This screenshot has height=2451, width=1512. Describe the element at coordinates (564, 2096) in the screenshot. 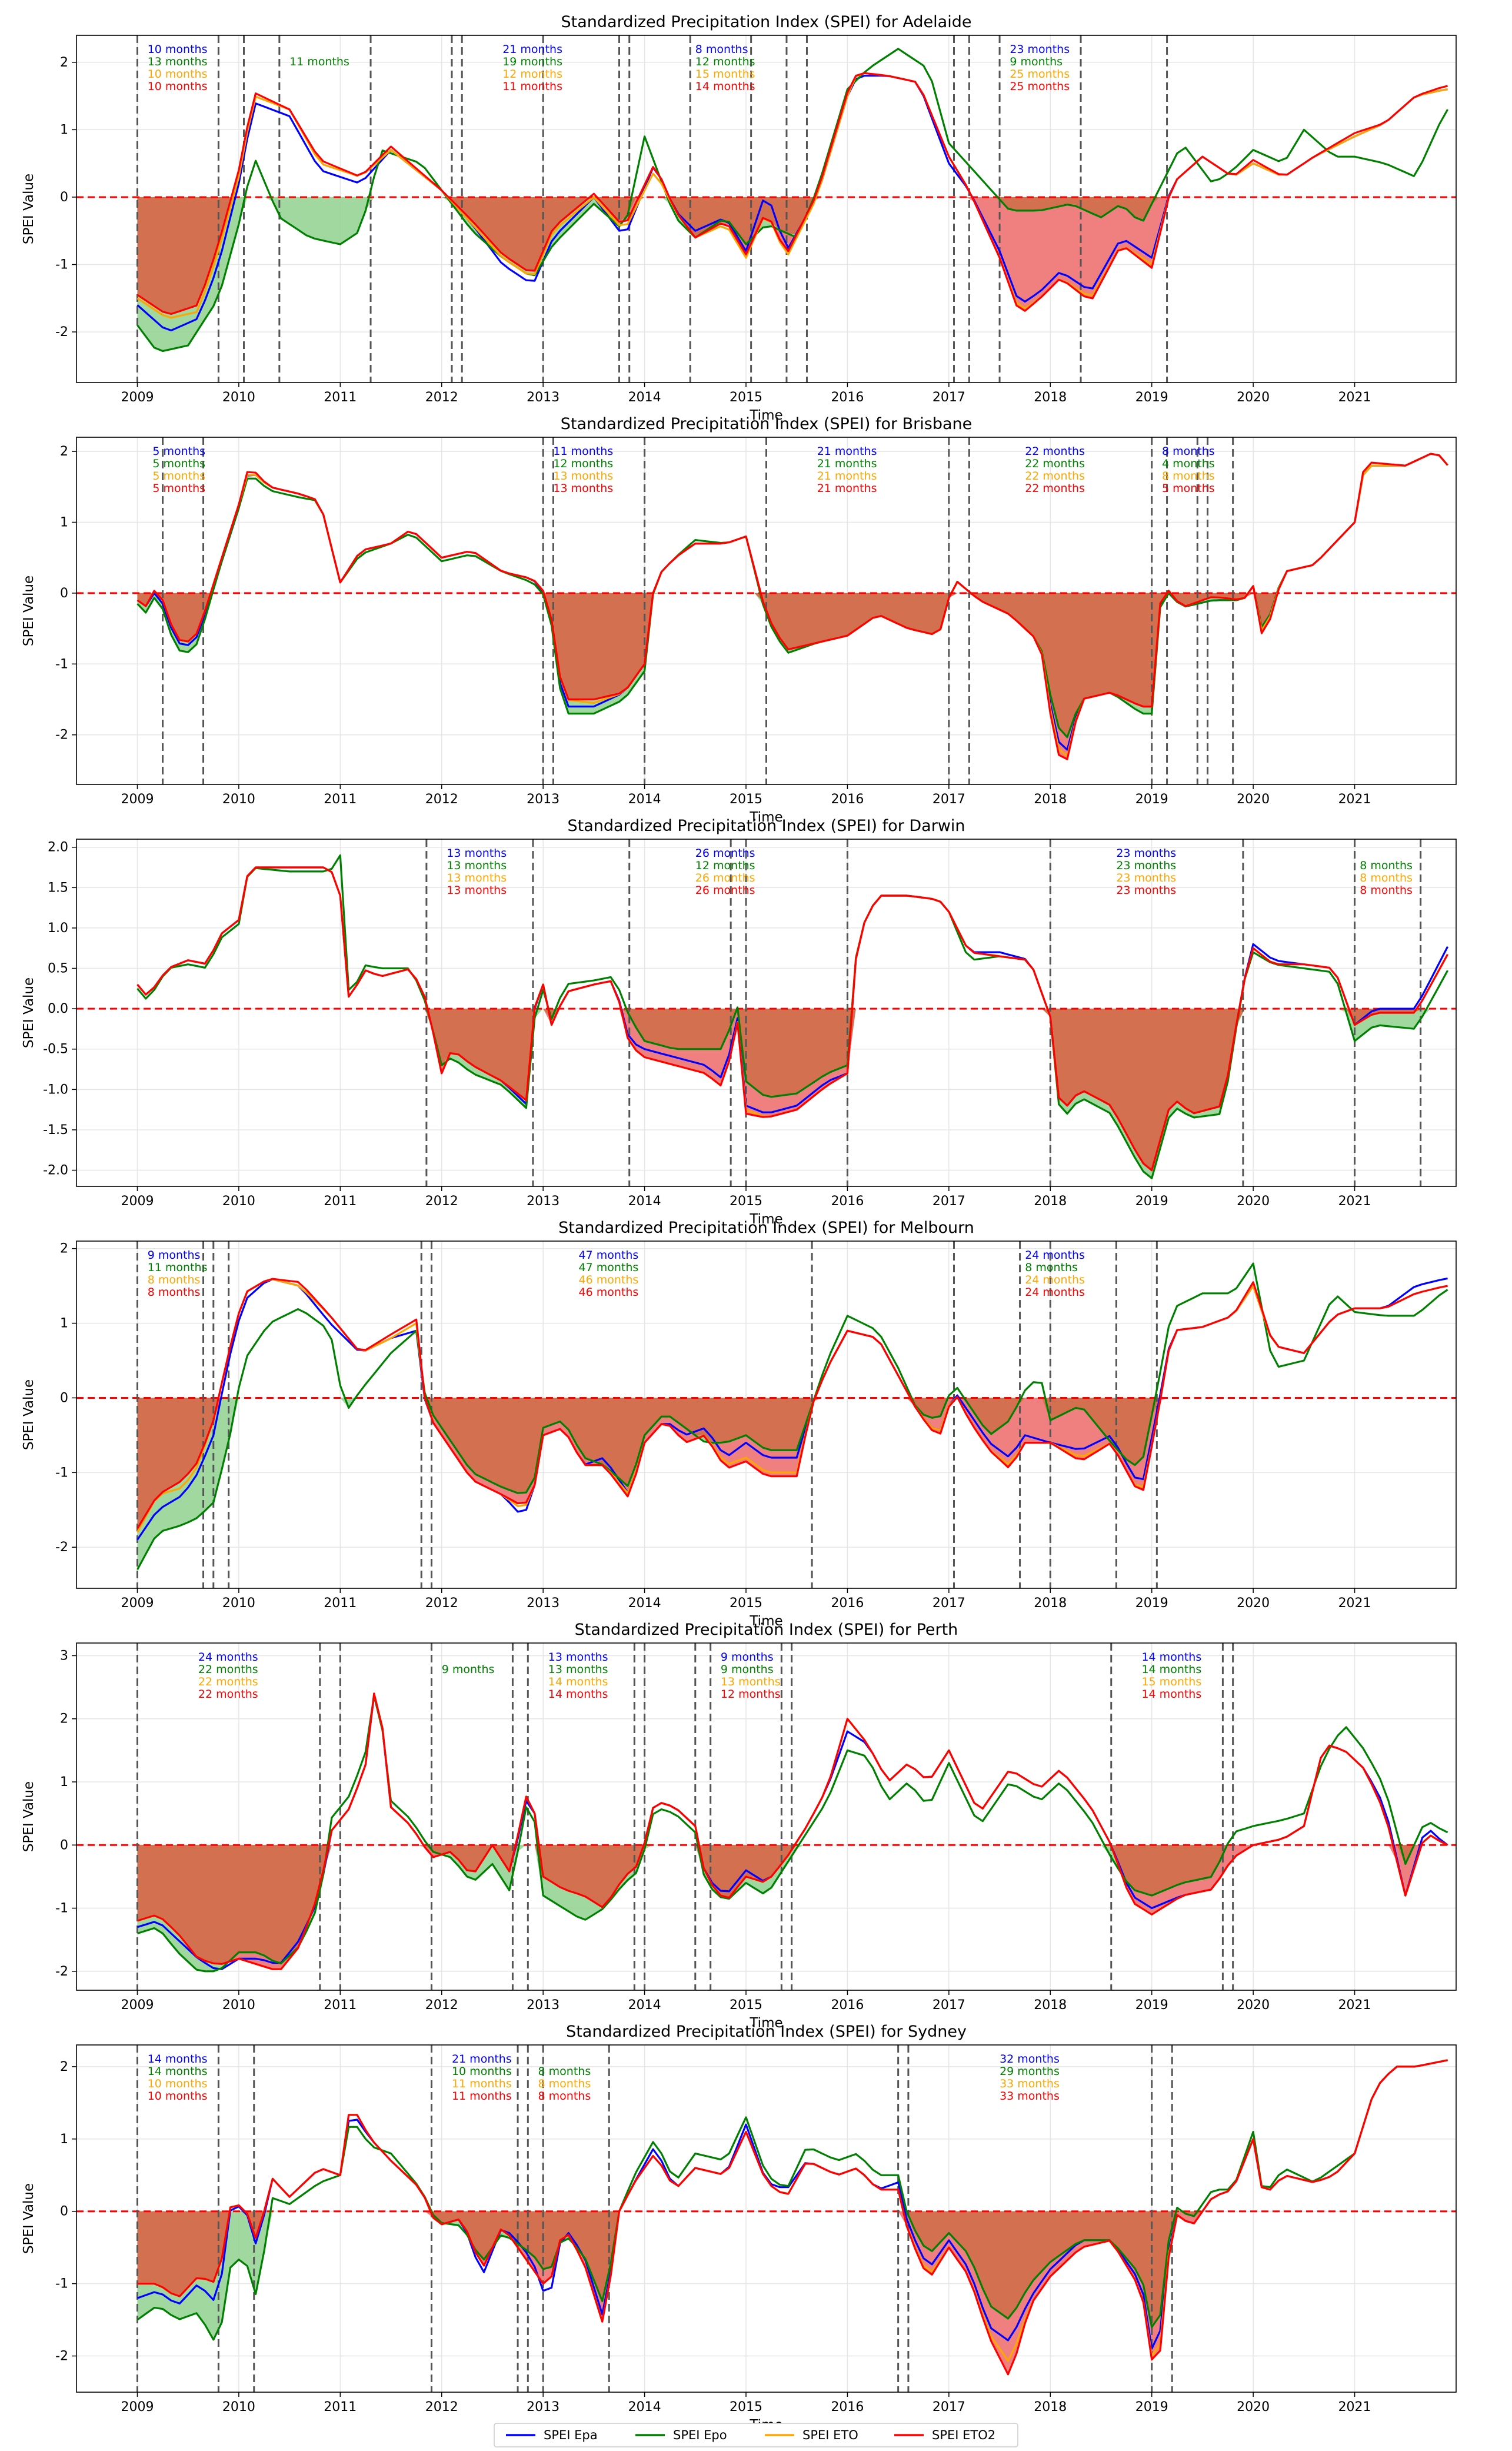

I see `duration-label-eto2: 8 months` at that location.